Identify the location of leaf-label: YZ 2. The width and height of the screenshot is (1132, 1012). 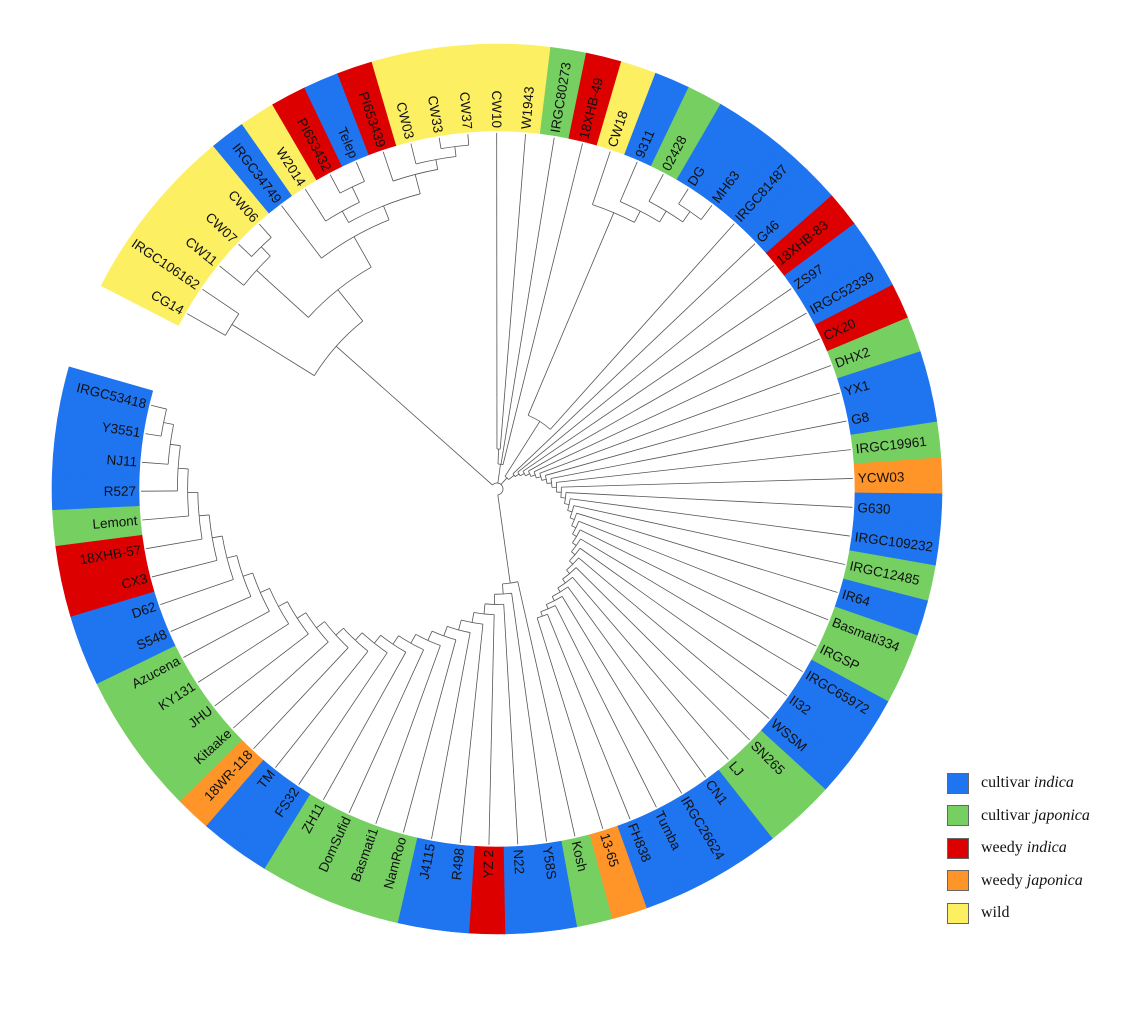
(489, 864).